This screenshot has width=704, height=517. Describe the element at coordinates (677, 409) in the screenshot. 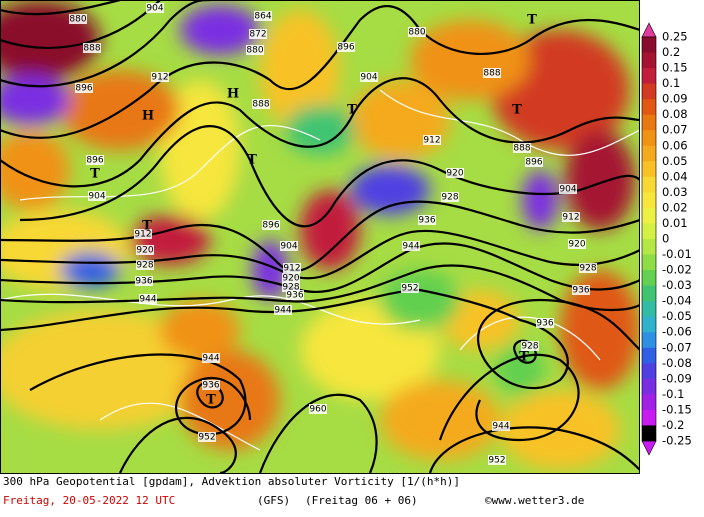

I see `colorbar-label: -0.15` at that location.